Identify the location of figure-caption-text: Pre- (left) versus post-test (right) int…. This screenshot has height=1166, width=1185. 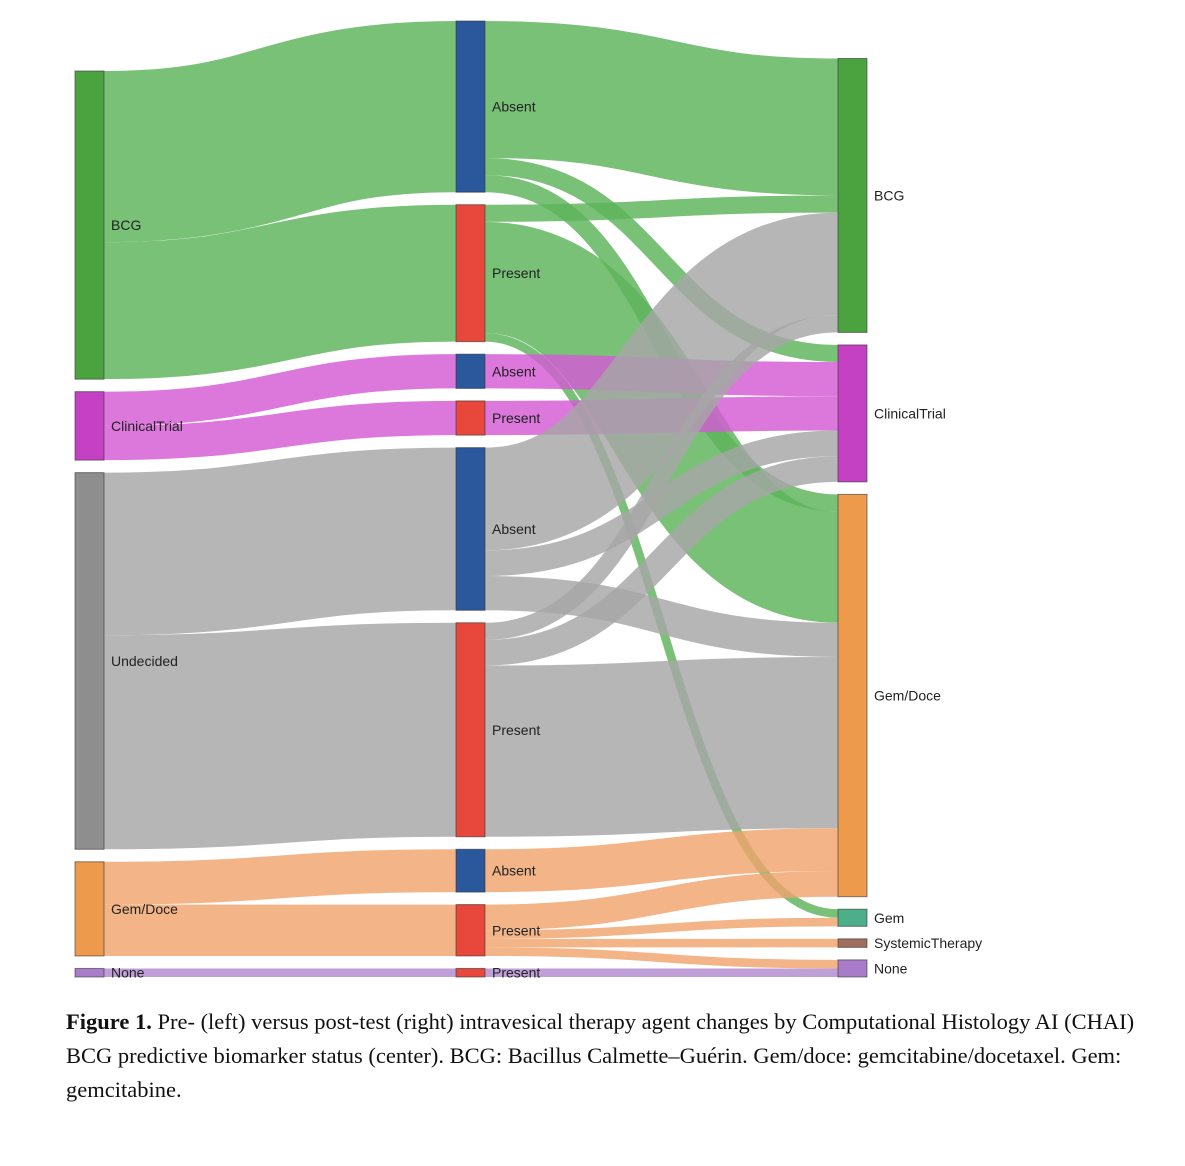
(600, 1055).